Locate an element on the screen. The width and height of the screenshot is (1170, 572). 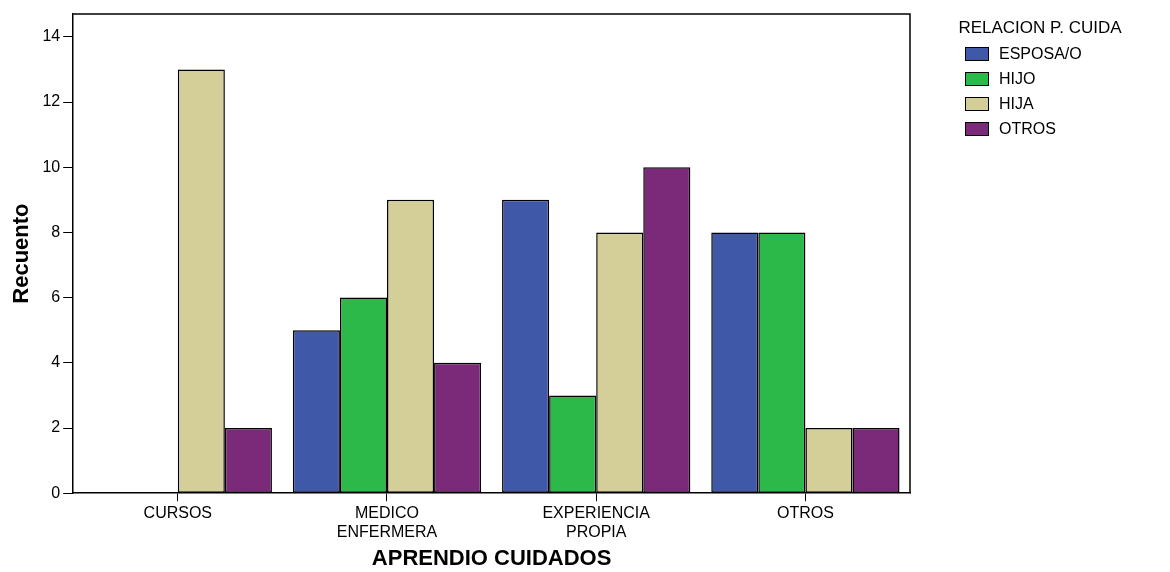
y-tick-label: 0 is located at coordinates (56, 492).